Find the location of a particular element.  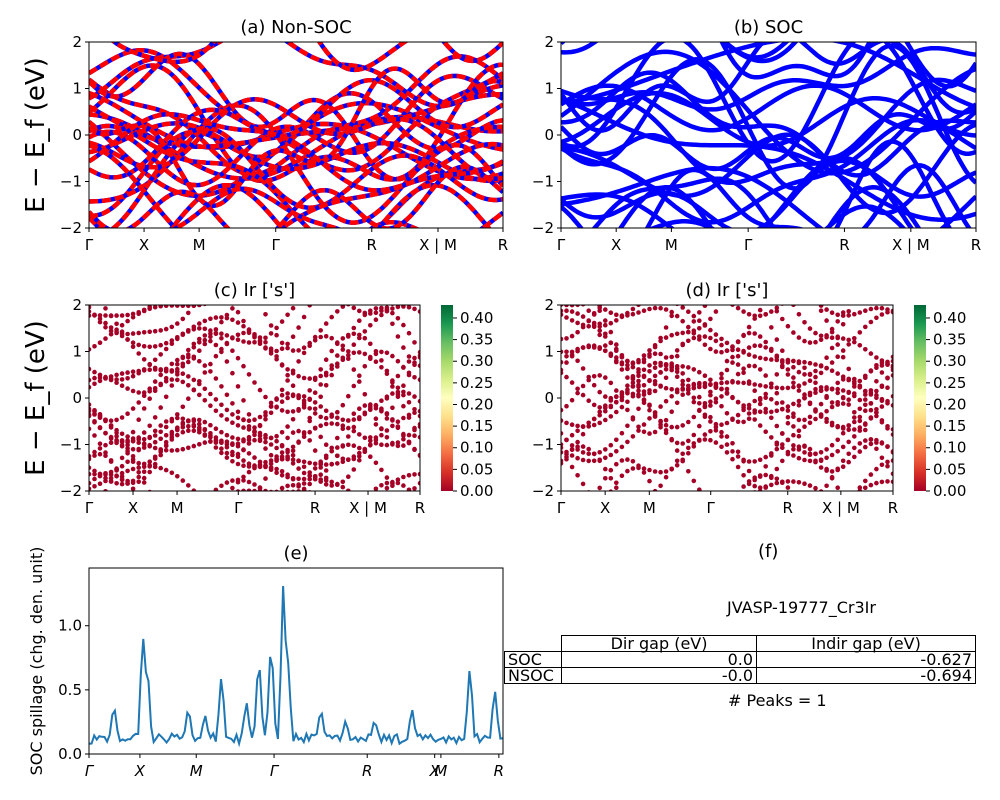

y-tick-label: −2 is located at coordinates (543, 228).